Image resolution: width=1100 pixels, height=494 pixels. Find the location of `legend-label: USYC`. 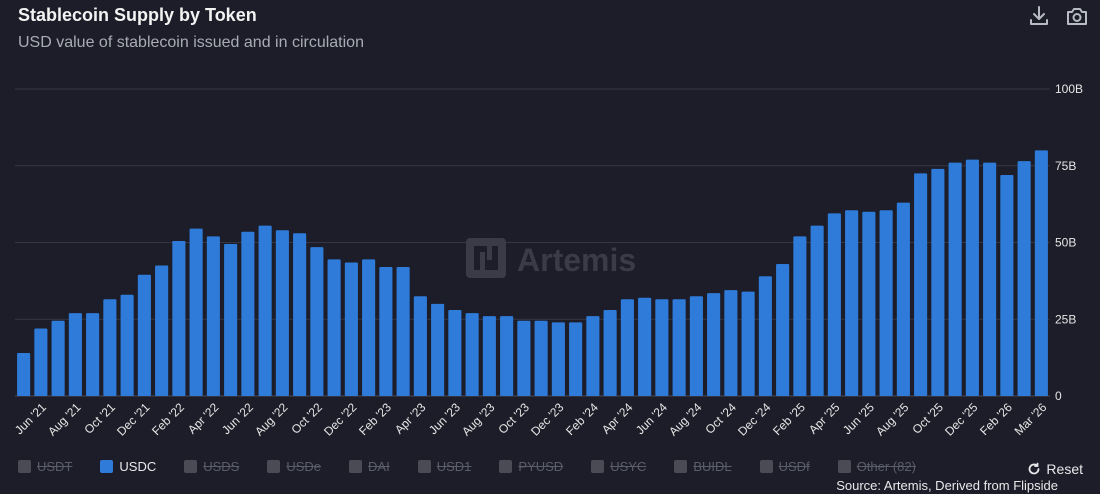

legend-label: USYC is located at coordinates (628, 466).